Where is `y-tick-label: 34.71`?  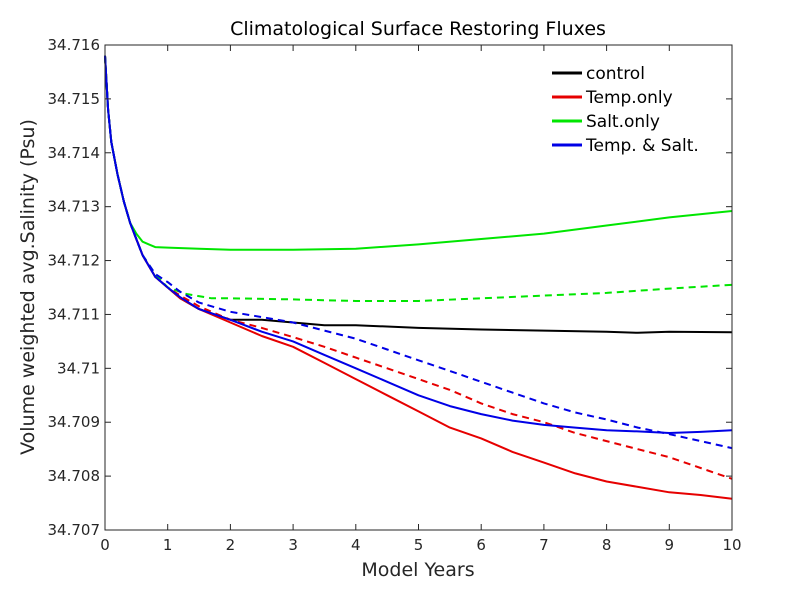
y-tick-label: 34.71 is located at coordinates (78, 368).